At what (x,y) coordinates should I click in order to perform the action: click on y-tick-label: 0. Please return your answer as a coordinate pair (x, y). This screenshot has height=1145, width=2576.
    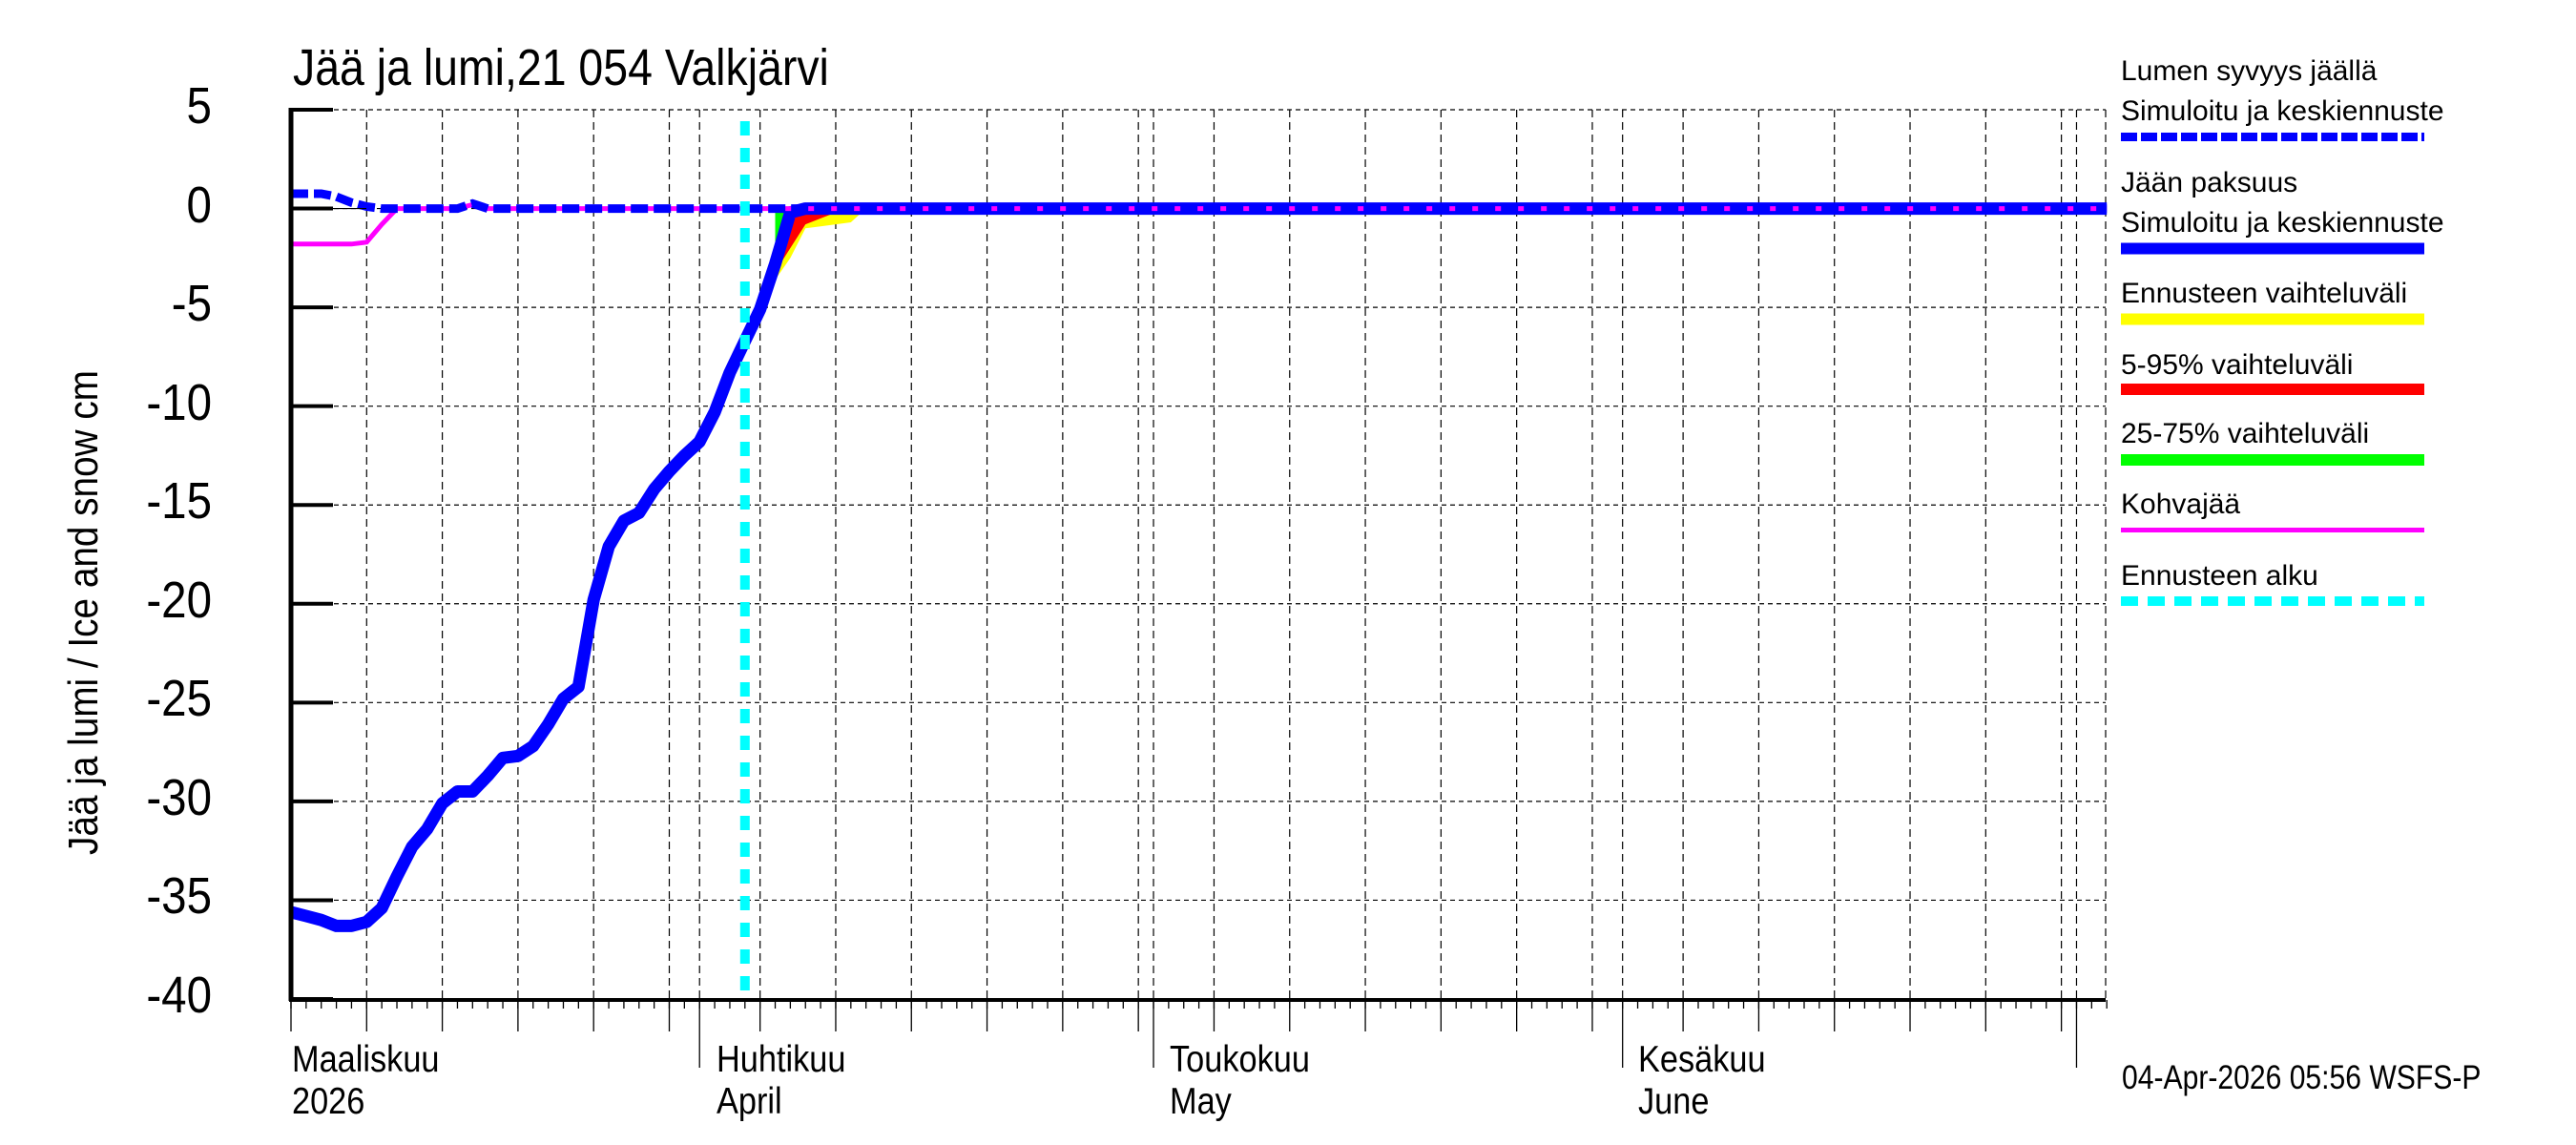
    Looking at the image, I should click on (199, 205).